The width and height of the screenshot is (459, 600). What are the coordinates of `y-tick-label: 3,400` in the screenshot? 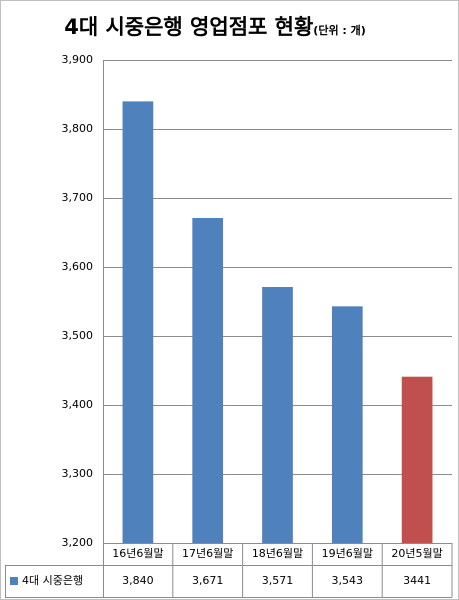 It's located at (78, 404).